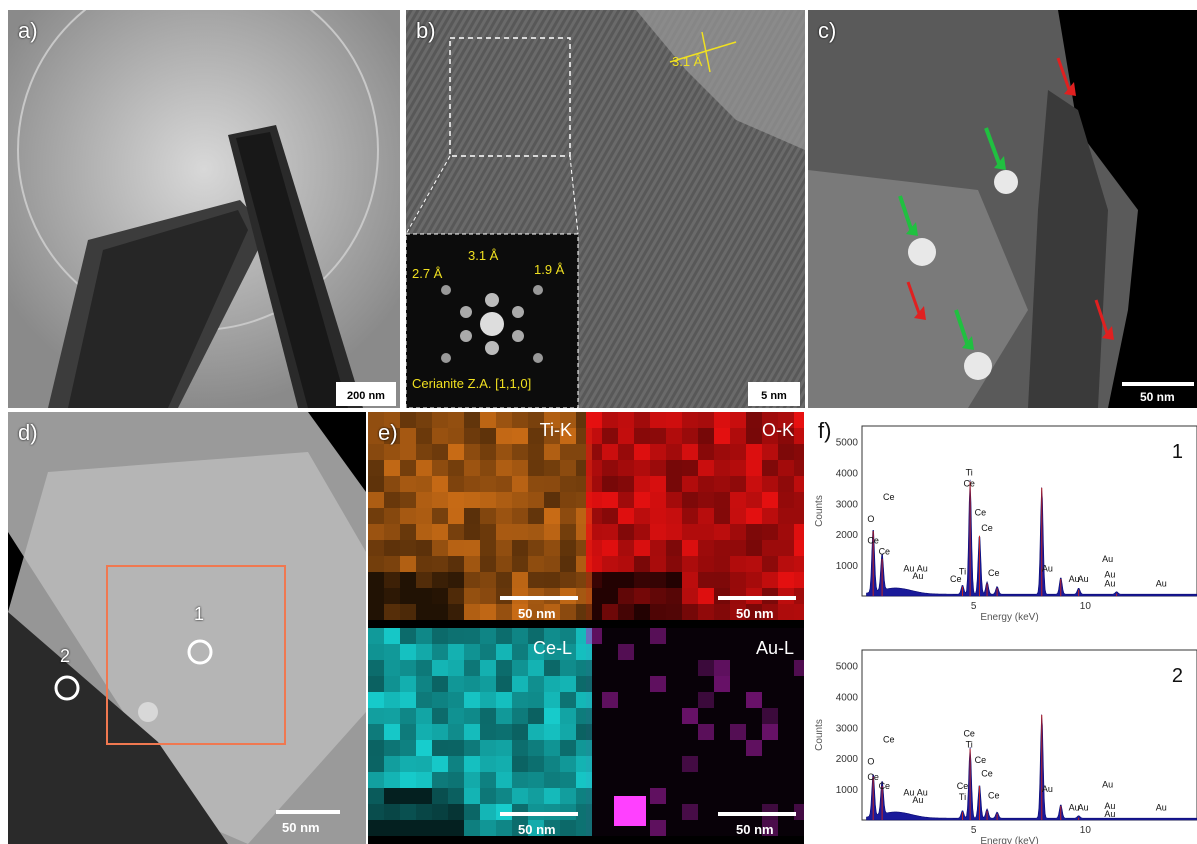  Describe the element at coordinates (199, 614) in the screenshot. I see `point-1-label: 1` at that location.